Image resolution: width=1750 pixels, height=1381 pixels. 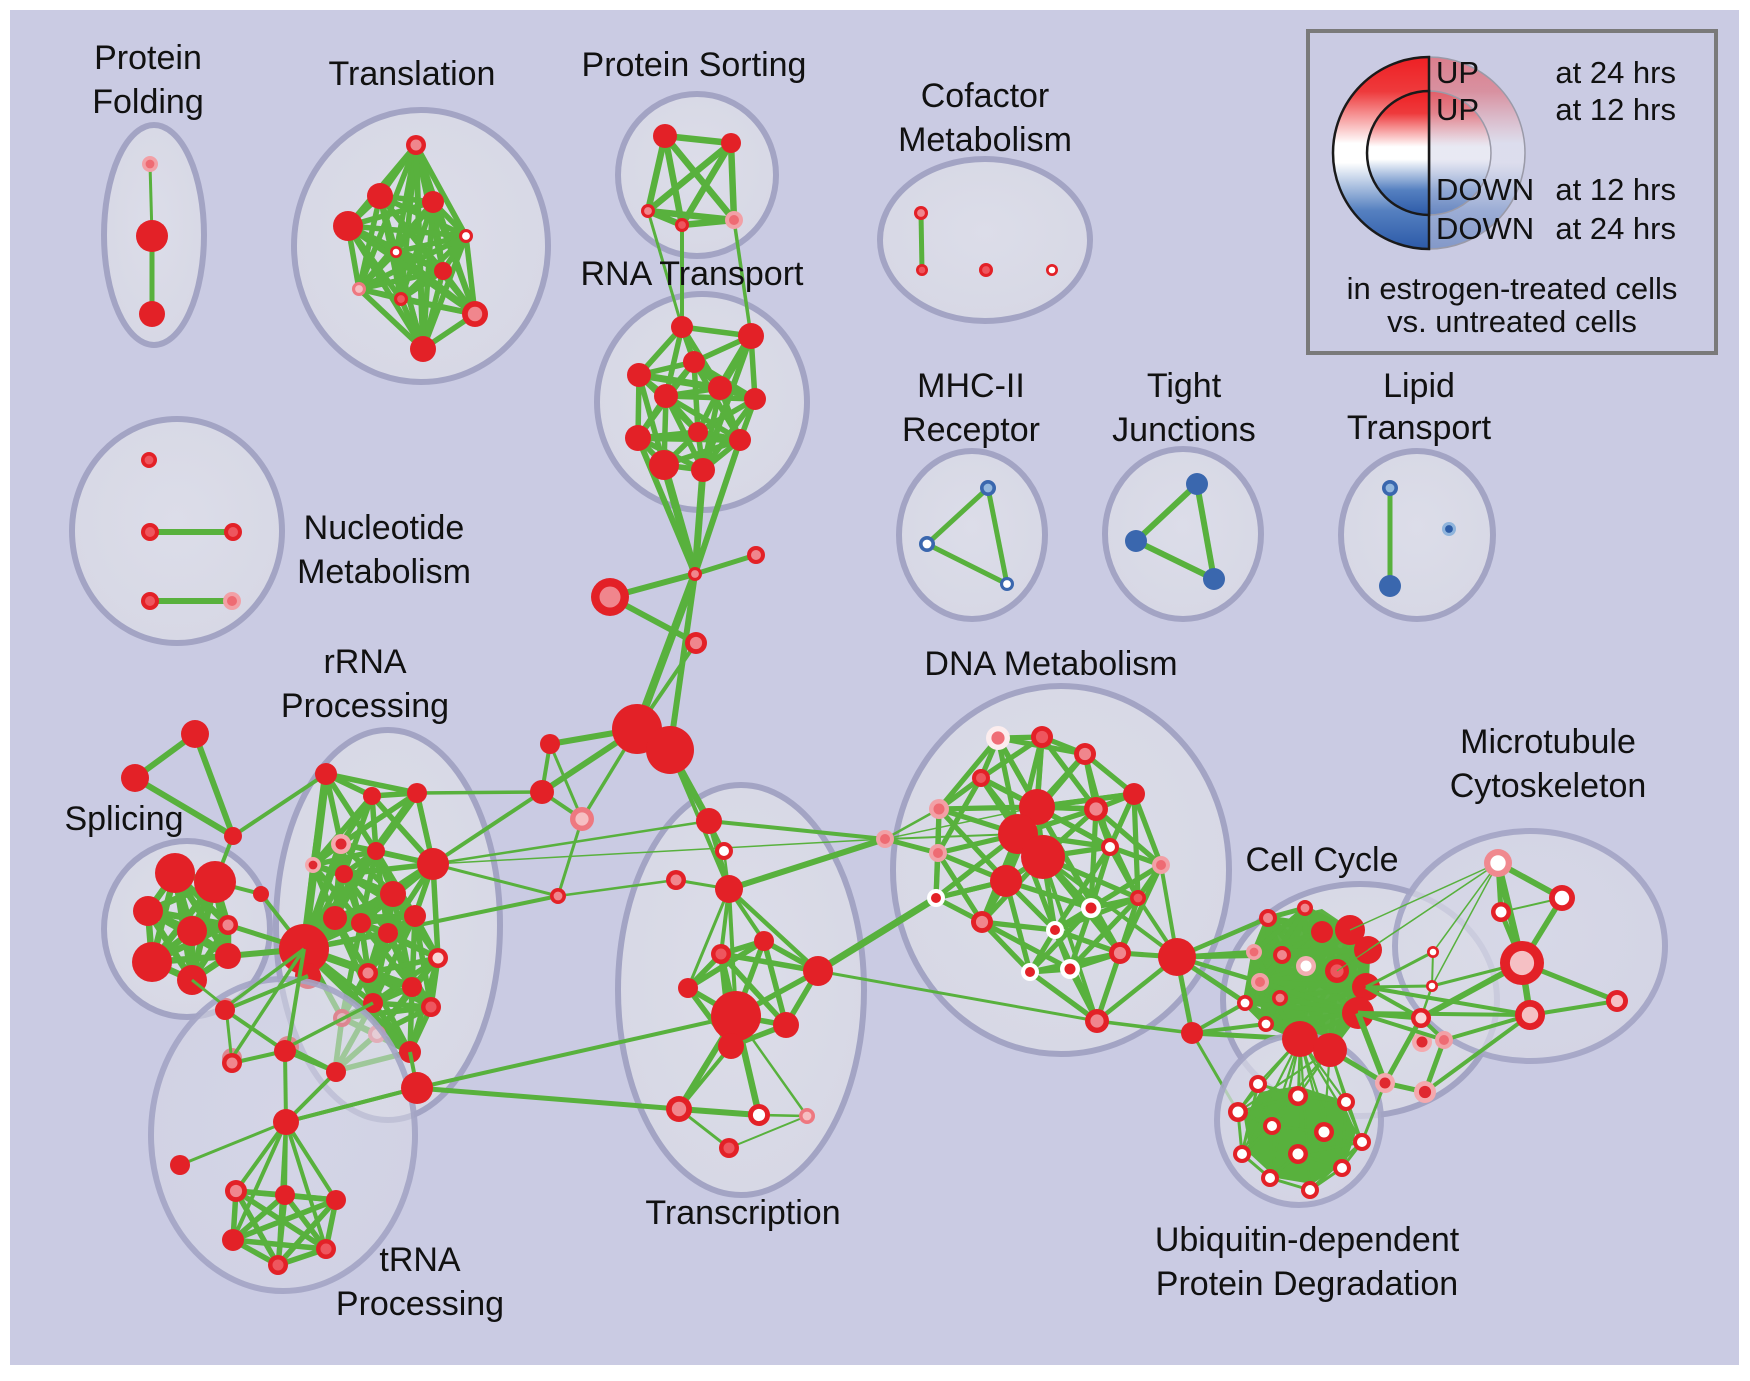 What do you see at coordinates (1548, 742) in the screenshot?
I see `svg-text: Microtubule` at bounding box center [1548, 742].